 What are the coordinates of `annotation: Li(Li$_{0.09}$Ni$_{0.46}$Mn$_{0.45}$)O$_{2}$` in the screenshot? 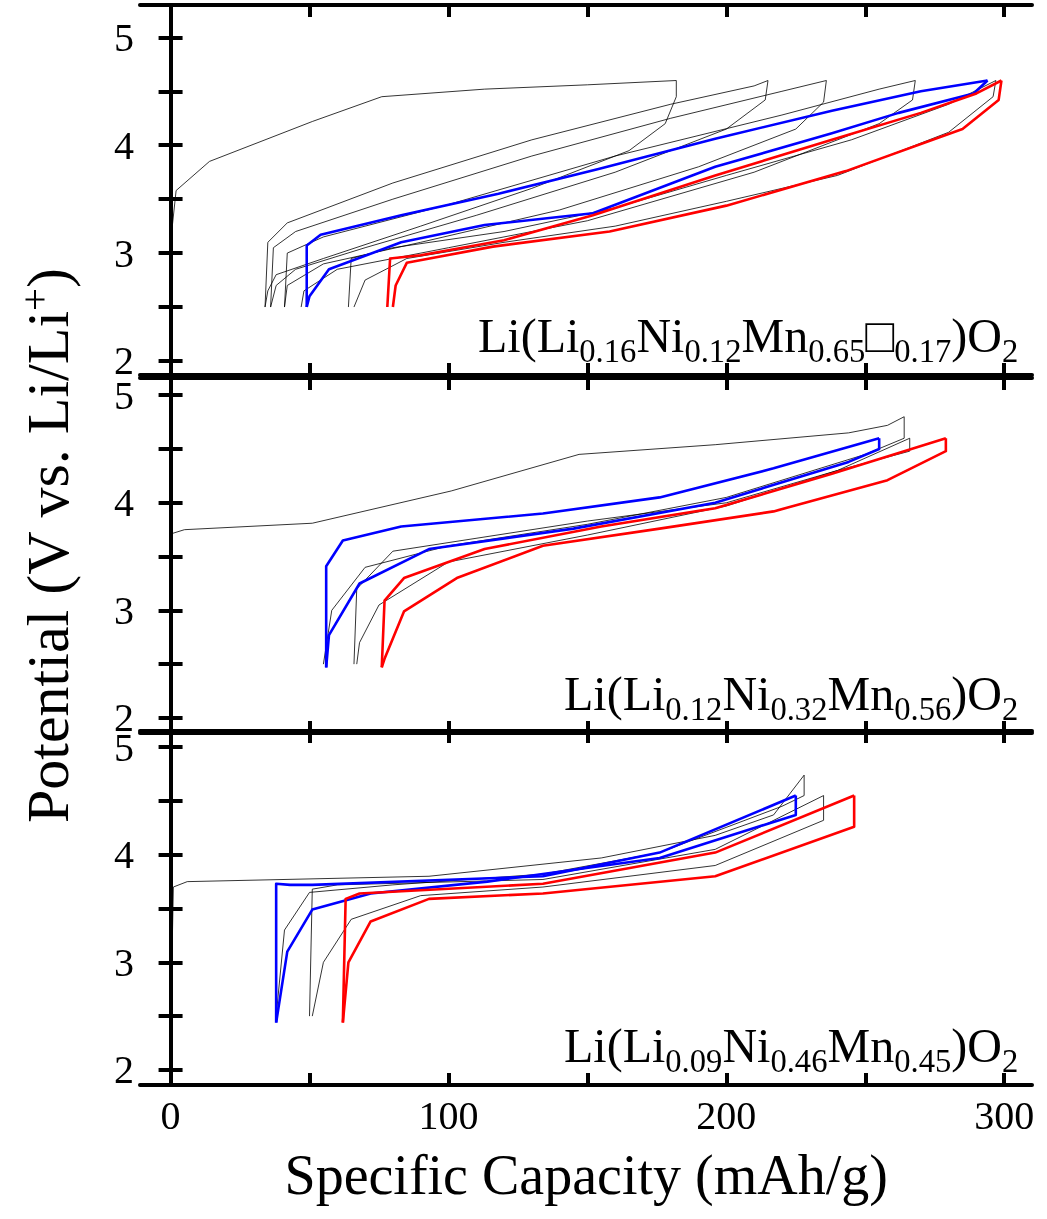 It's located at (791, 1048).